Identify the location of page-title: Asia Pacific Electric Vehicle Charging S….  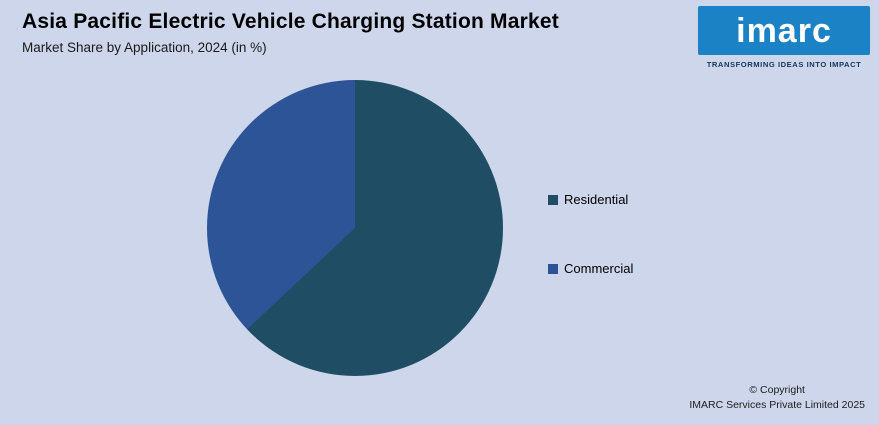
(290, 21).